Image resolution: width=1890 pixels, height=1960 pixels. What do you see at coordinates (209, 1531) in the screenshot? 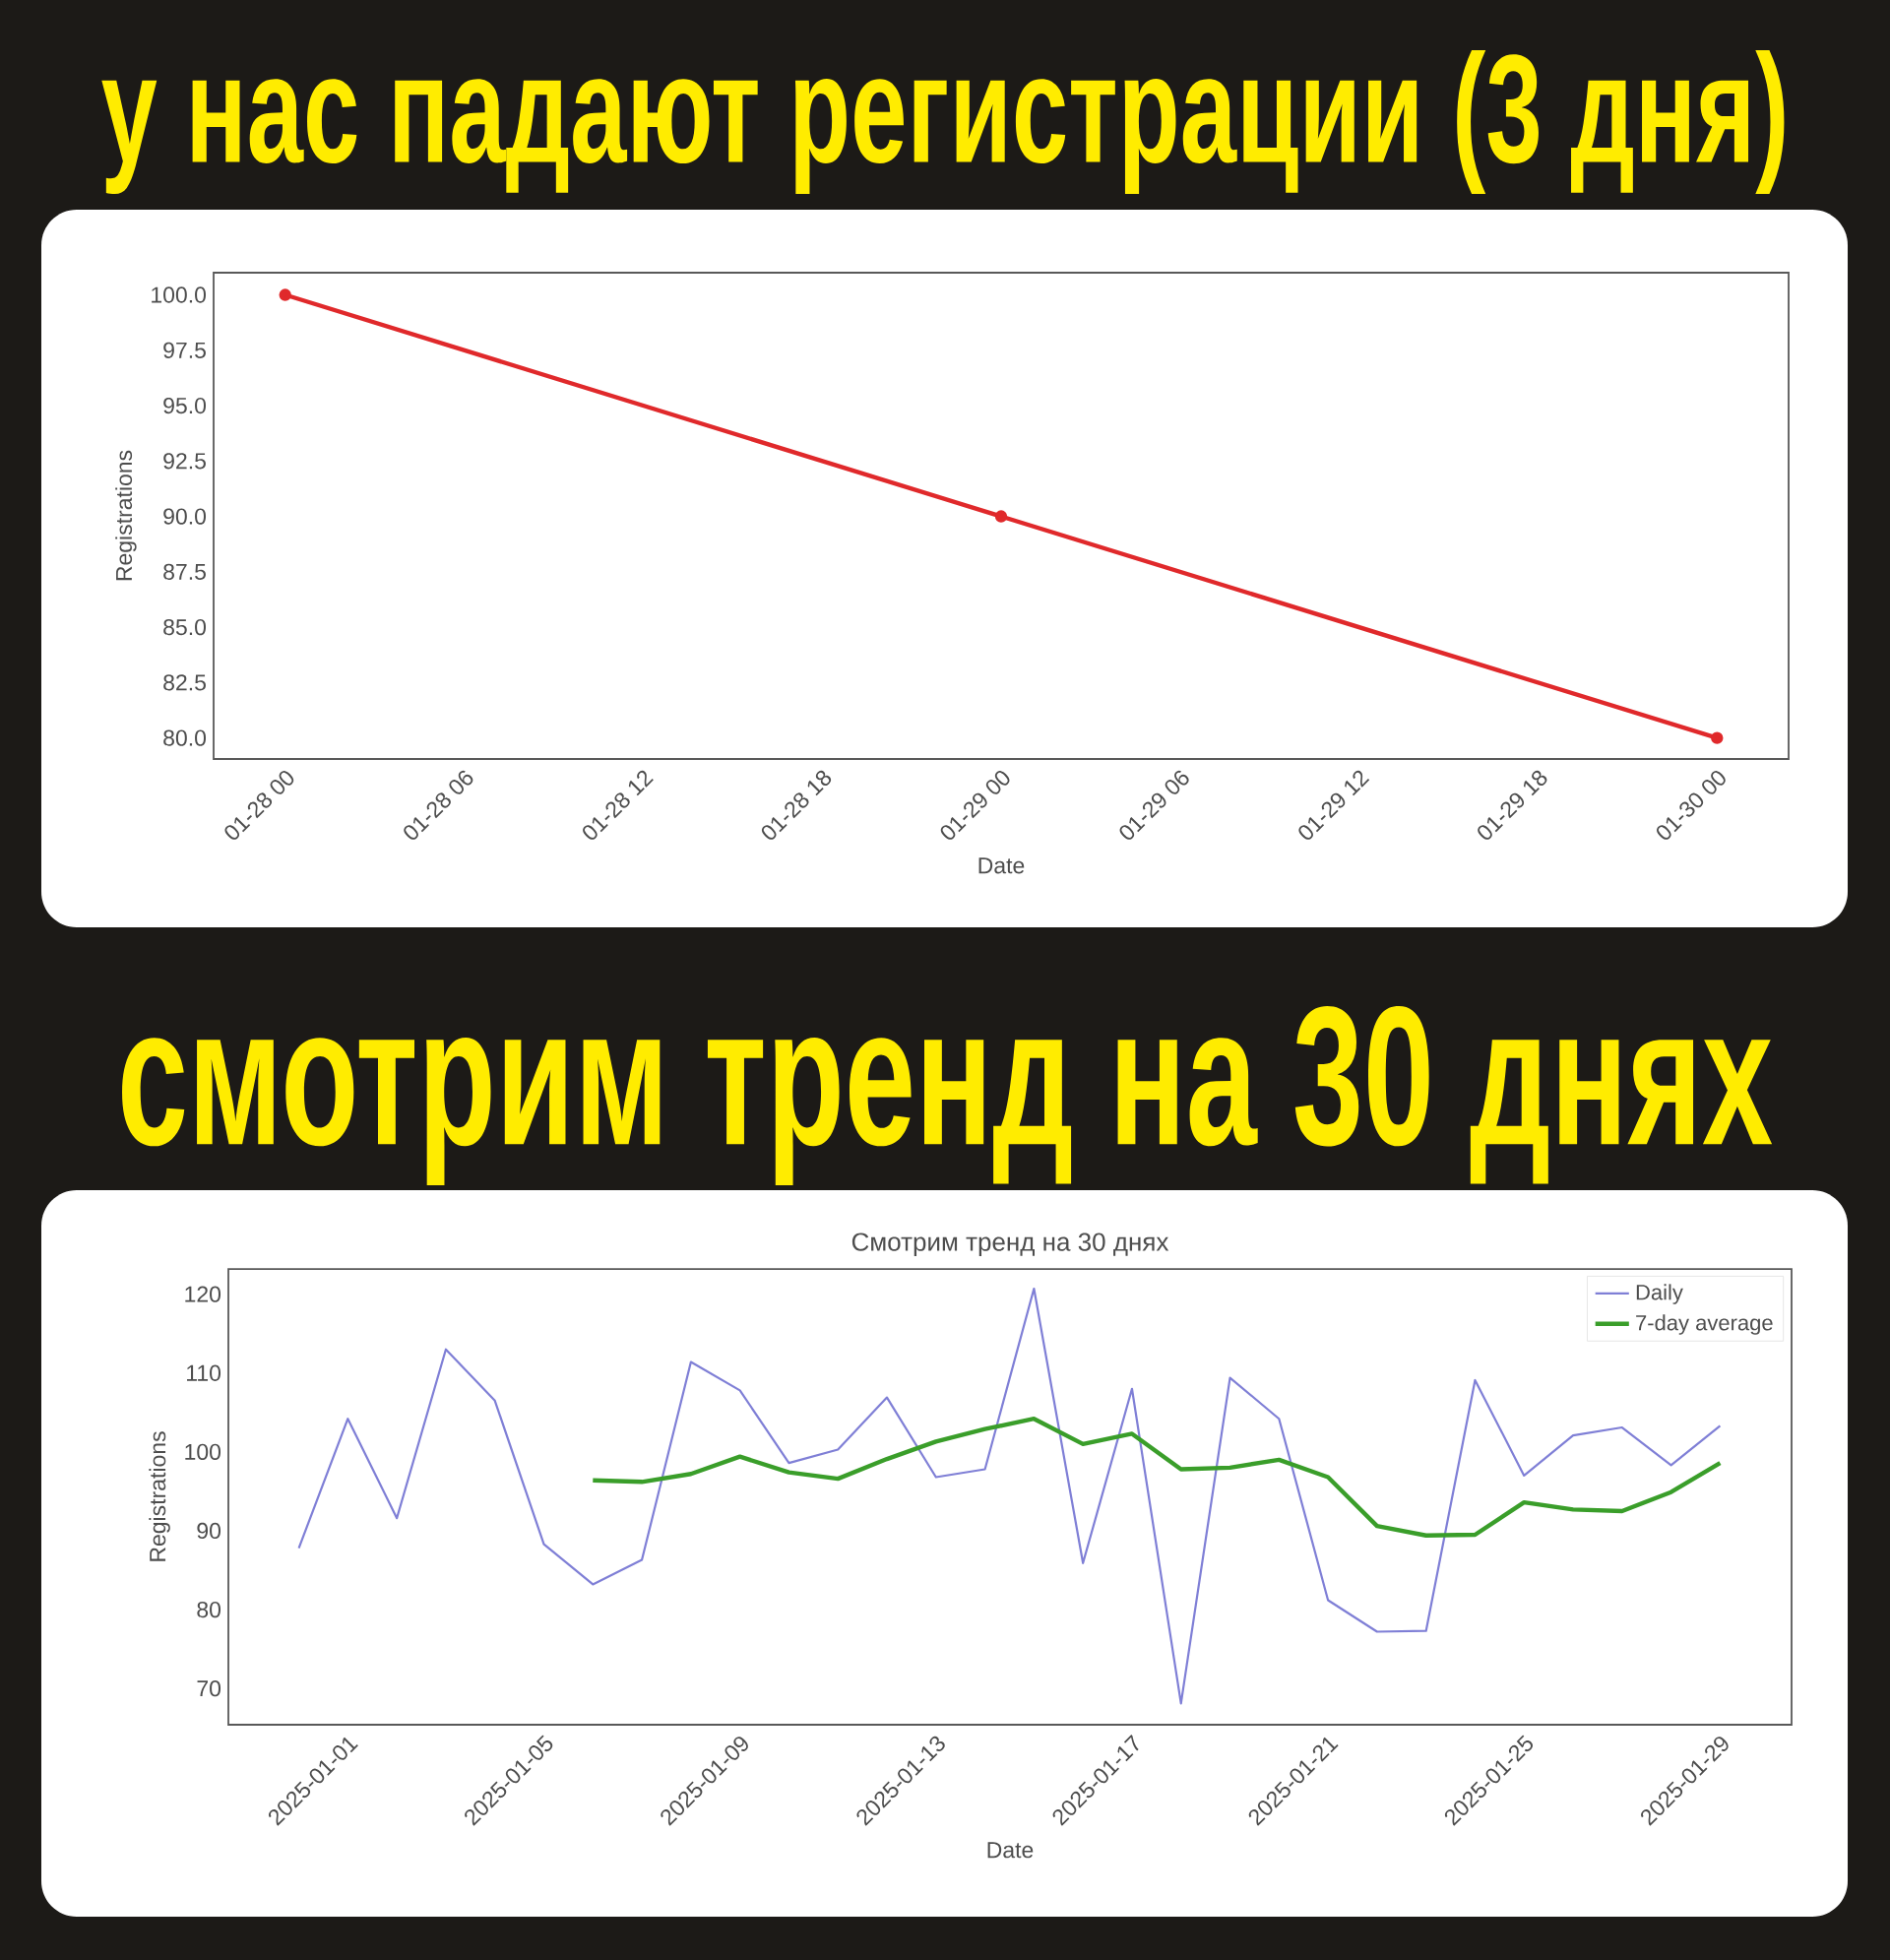
I see `y-tick-label: 90` at bounding box center [209, 1531].